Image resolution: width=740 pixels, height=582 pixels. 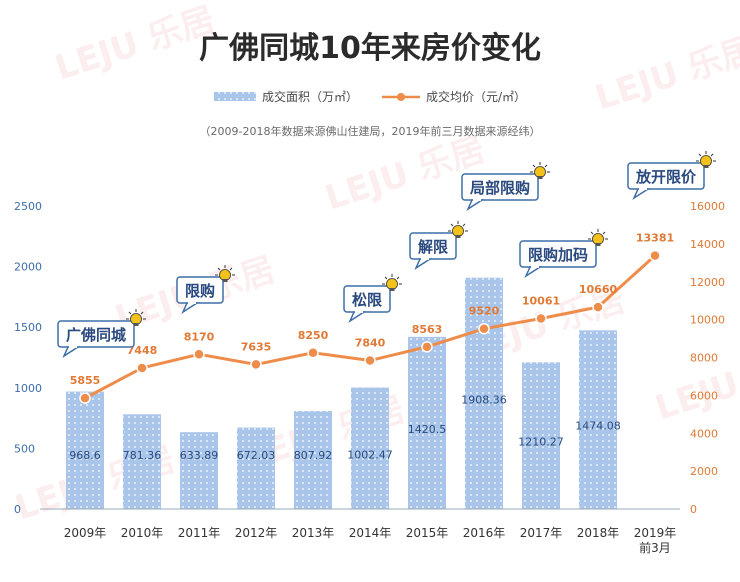 What do you see at coordinates (655, 547) in the screenshot?
I see `x-axis-tick-label: 前3月` at bounding box center [655, 547].